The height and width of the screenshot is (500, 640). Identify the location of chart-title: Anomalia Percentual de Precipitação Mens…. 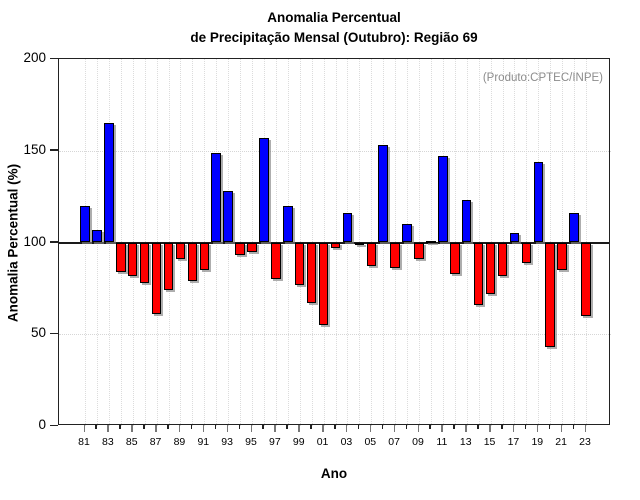
(334, 27).